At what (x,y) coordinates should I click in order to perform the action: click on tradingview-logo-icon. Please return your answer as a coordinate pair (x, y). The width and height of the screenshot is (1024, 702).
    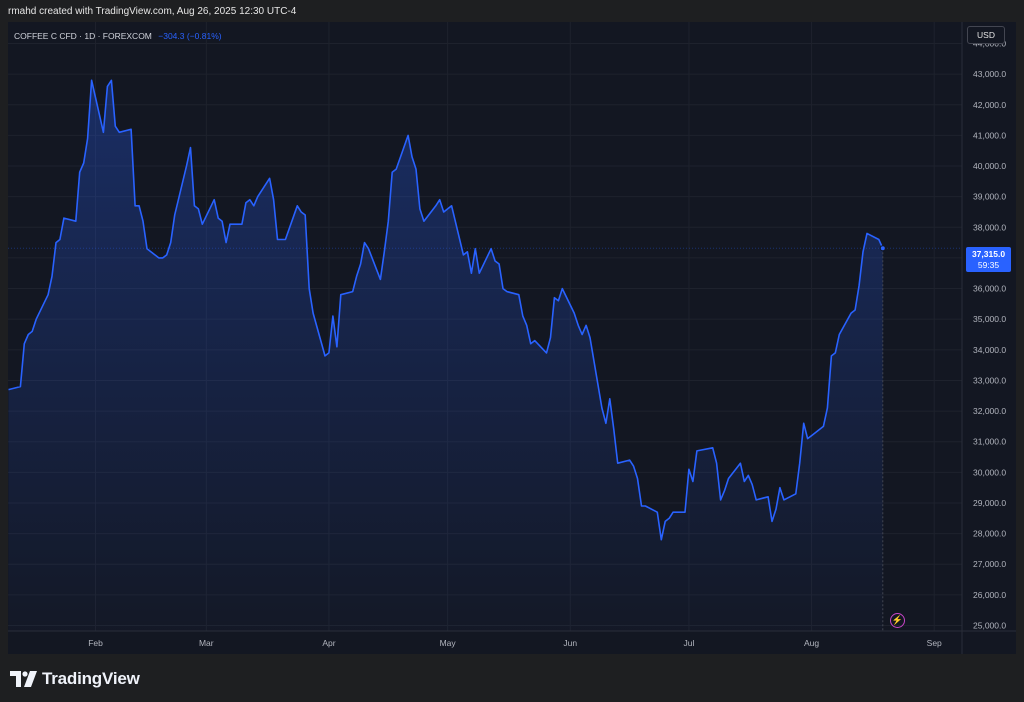
    Looking at the image, I should click on (23, 679).